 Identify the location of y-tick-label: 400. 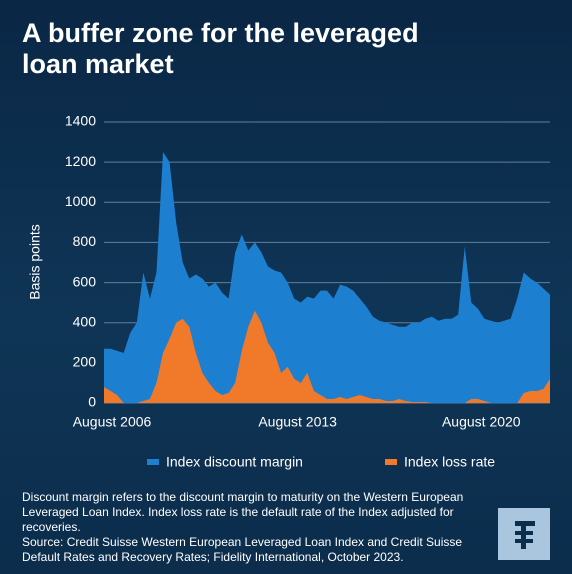
(85, 321).